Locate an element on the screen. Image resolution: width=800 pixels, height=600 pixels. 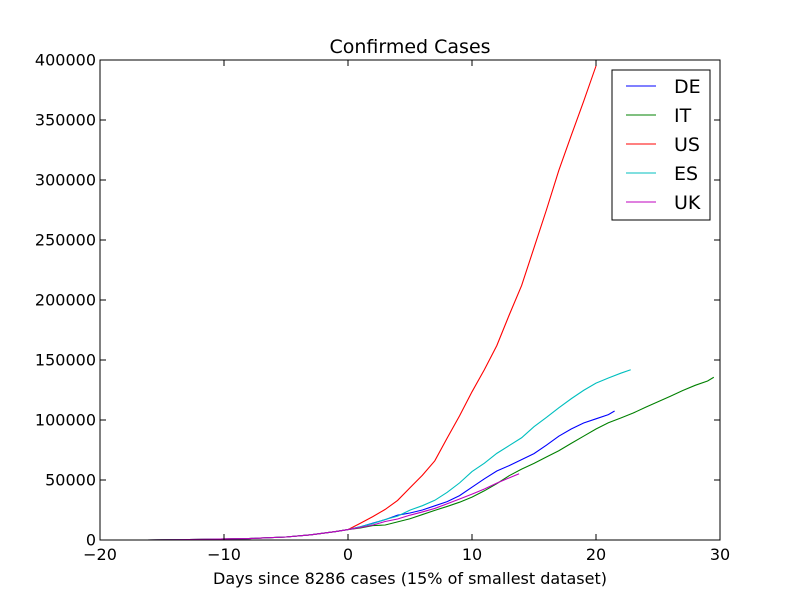
y-tick-label: 250000 is located at coordinates (65, 240).